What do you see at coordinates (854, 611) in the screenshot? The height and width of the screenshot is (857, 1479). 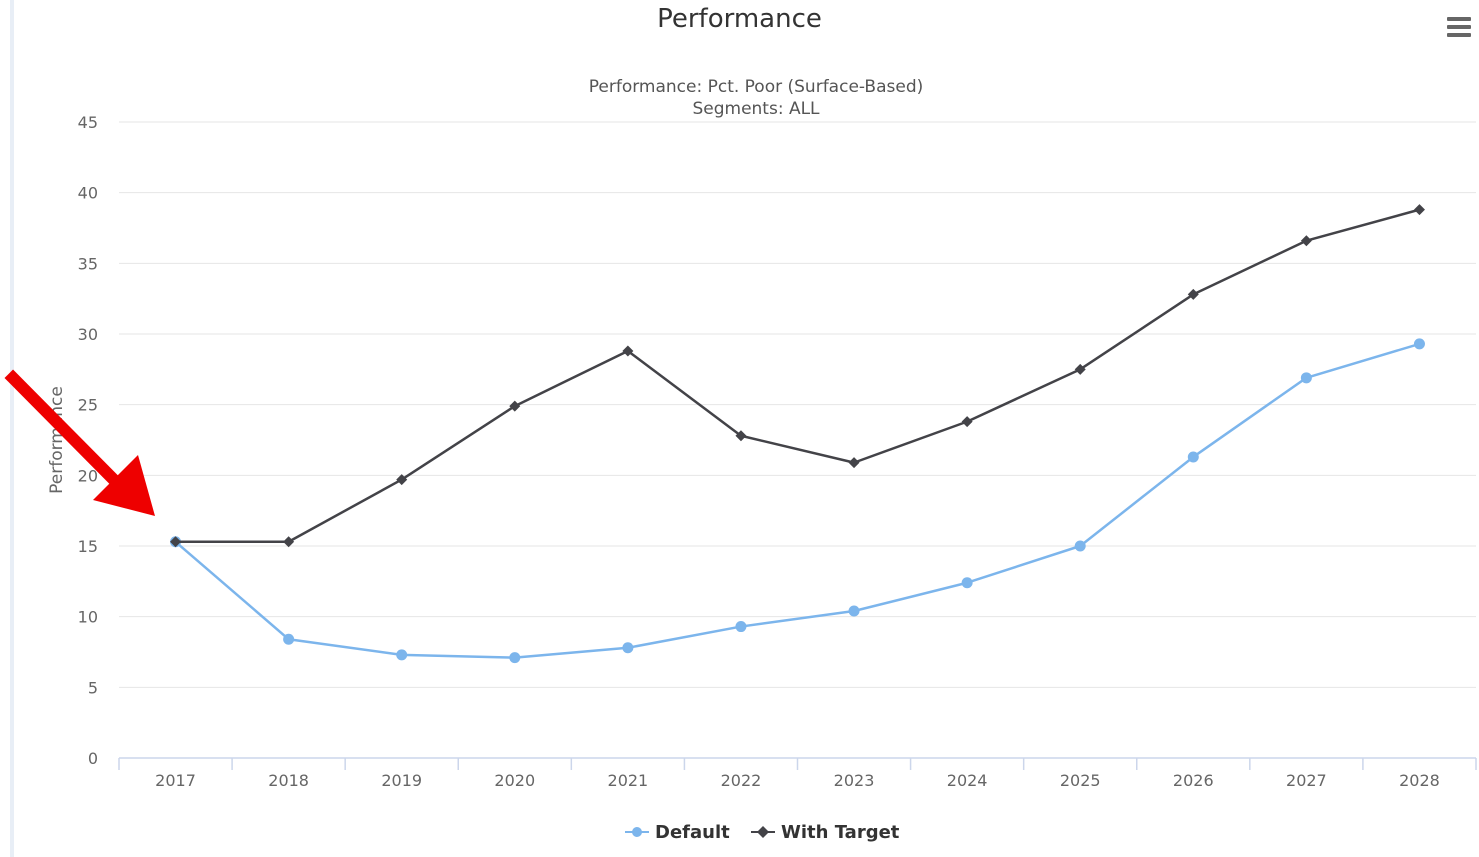 I see `data-point-default-2023` at bounding box center [854, 611].